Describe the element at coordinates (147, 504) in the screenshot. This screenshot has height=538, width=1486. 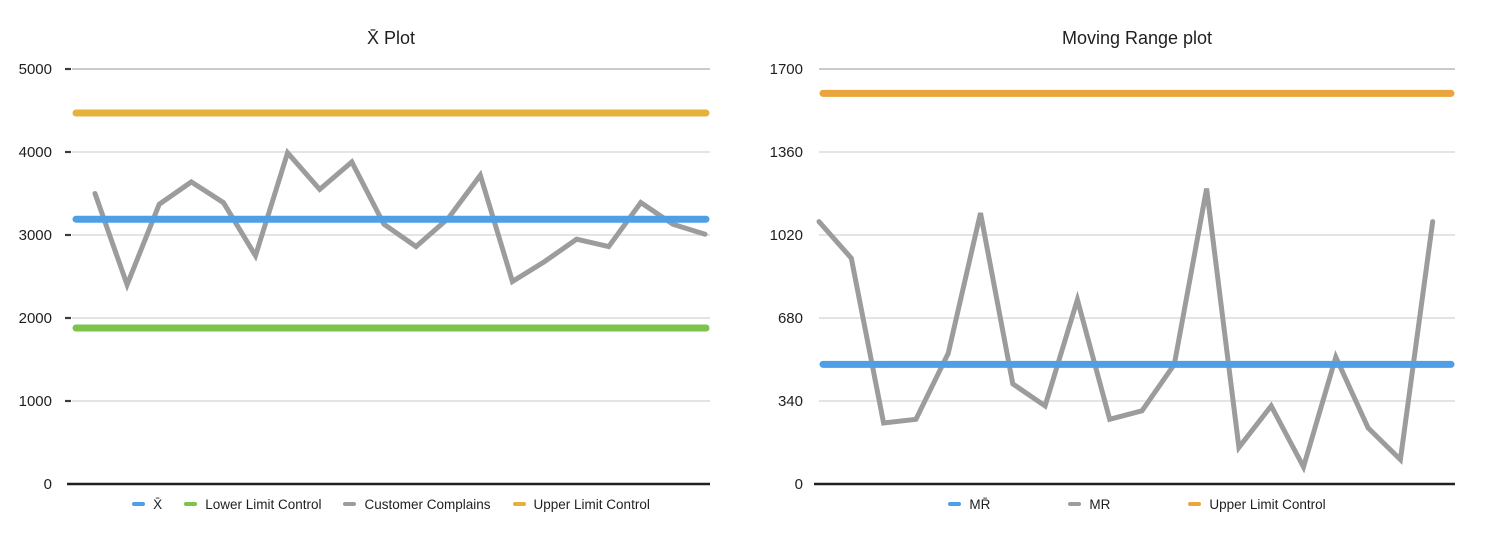
I see `legend-item-x: X̄` at that location.